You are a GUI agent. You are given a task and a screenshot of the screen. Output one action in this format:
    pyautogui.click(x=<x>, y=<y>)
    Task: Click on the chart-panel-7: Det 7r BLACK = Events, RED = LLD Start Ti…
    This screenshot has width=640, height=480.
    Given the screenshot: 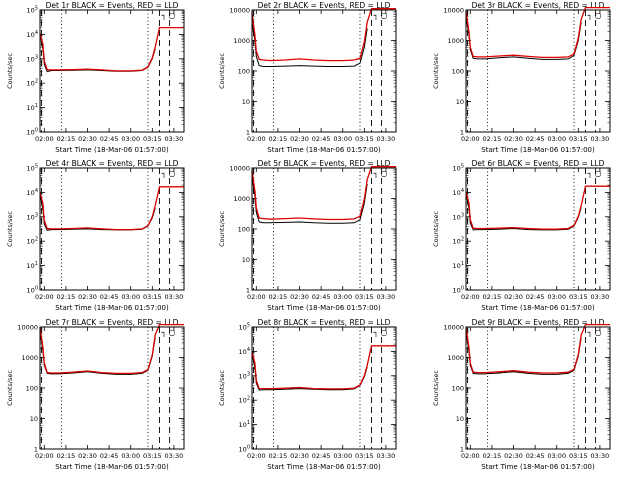 What is the action you would take?
    pyautogui.click(x=95, y=394)
    